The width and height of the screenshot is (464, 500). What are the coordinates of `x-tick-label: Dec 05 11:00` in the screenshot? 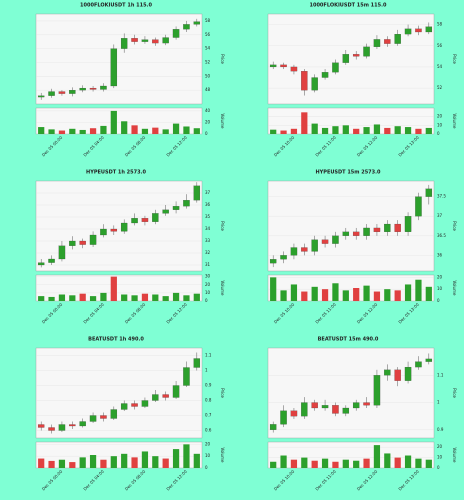 It's located at (325, 146).